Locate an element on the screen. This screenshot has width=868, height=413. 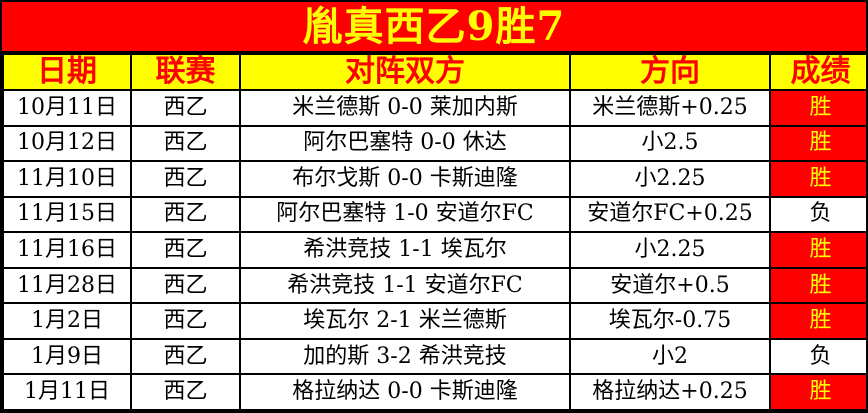
header-date: 日期 is located at coordinates (67, 72).